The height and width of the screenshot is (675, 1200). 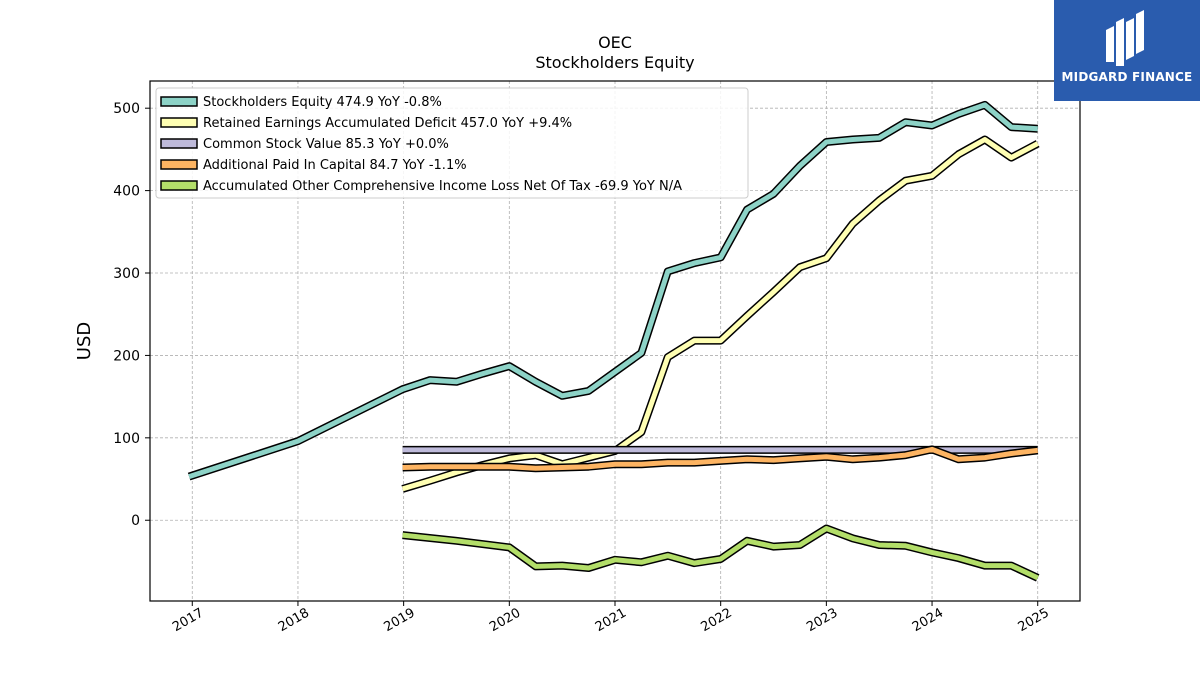 What do you see at coordinates (126, 274) in the screenshot?
I see `y-tick-label: 300` at bounding box center [126, 274].